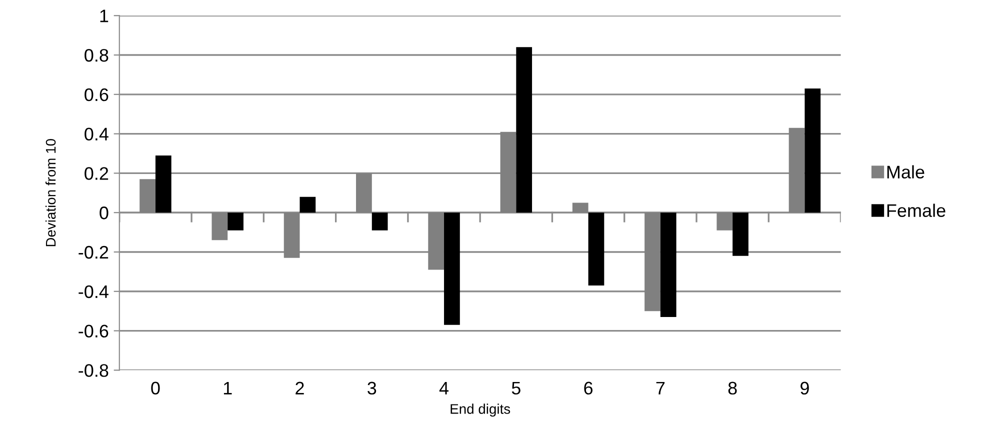  I want to click on x-tick-label: 8, so click(732, 388).